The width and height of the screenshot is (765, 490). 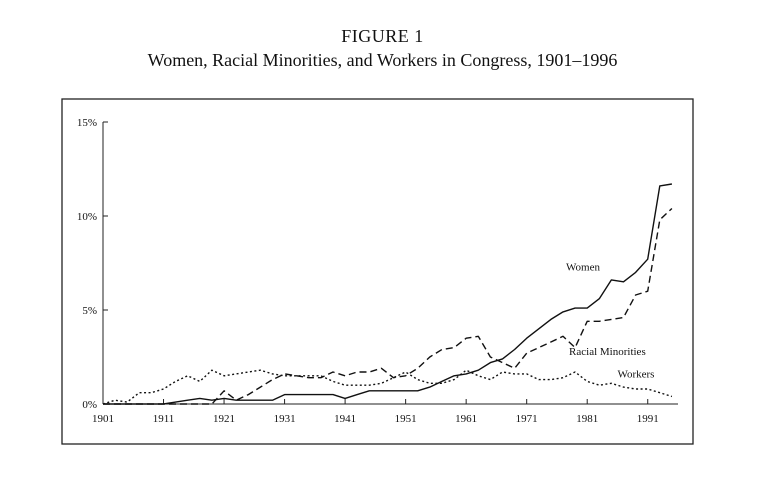 What do you see at coordinates (87, 123) in the screenshot?
I see `y-tick-label: 15%` at bounding box center [87, 123].